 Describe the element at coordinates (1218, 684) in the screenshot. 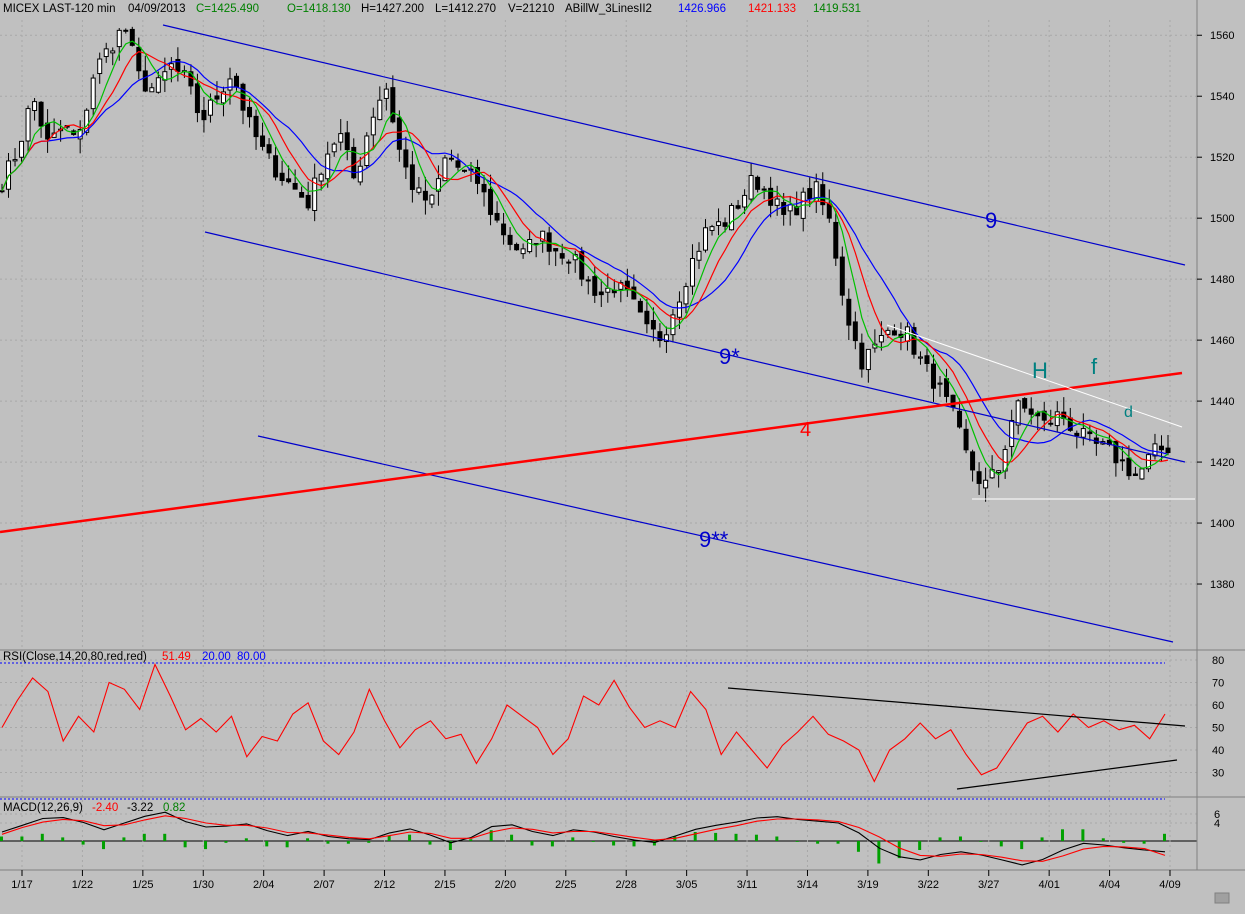

I see `rsi-tick-label: 70` at that location.